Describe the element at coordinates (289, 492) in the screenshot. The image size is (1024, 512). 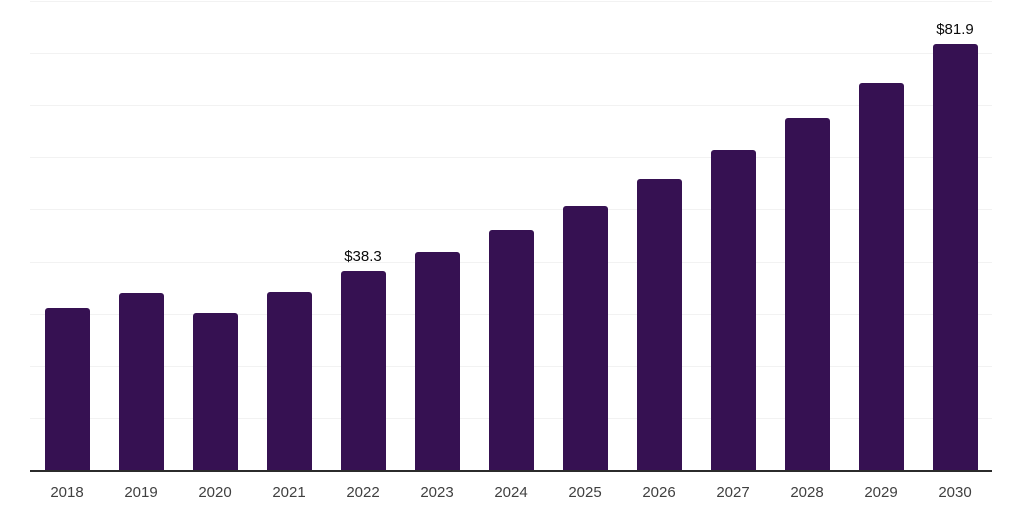
I see `x-tick-label-2021: 2021` at that location.